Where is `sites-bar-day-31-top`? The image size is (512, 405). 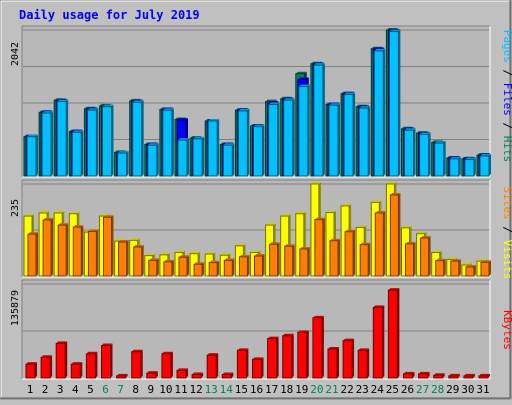
sites-bar-day-31-top is located at coordinates (486, 261).